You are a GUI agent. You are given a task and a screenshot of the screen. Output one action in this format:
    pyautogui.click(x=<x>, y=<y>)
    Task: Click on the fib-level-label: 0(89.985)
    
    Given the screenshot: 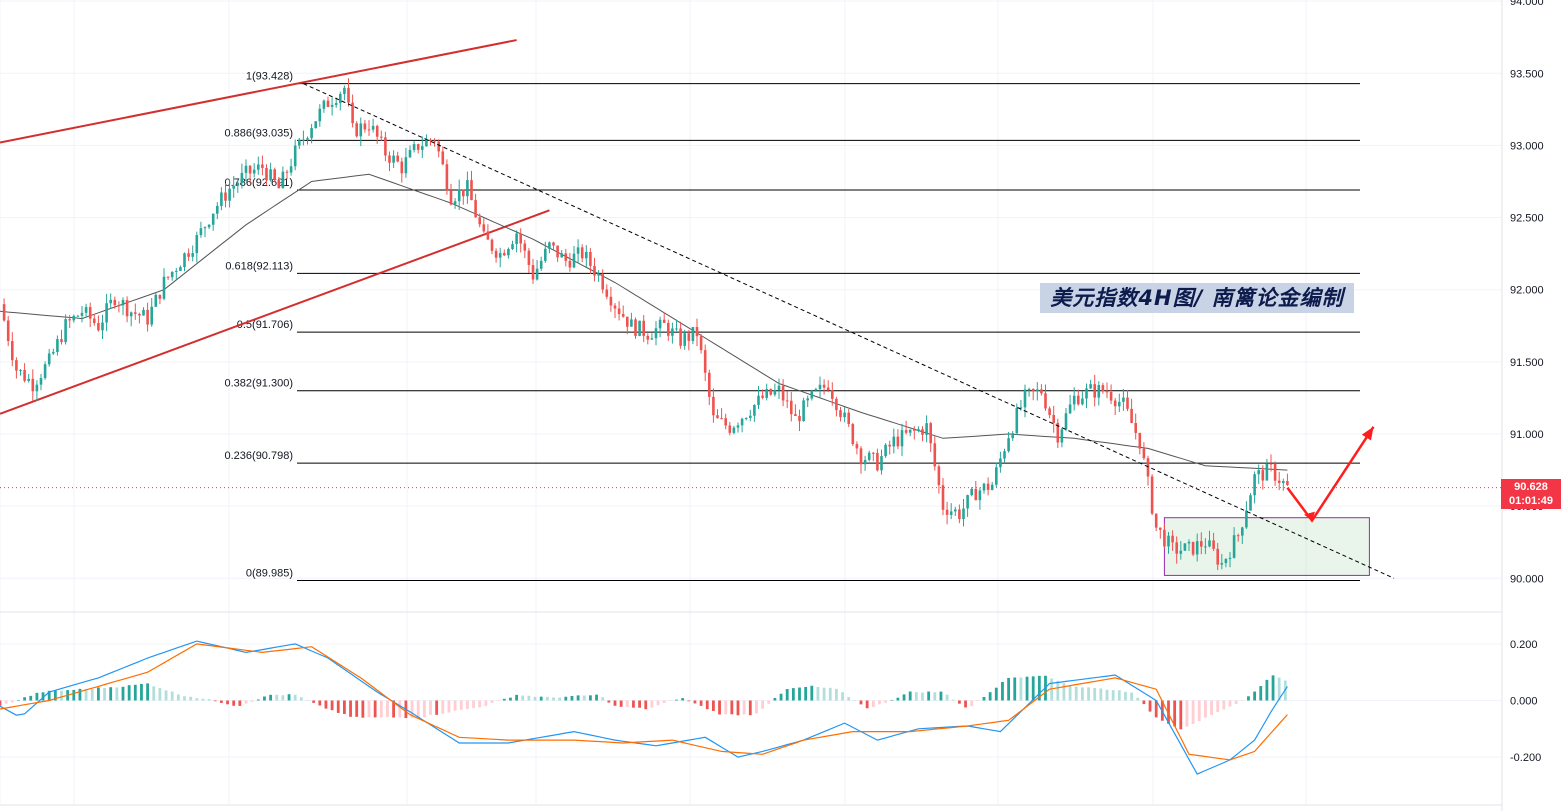 What is the action you would take?
    pyautogui.click(x=269, y=573)
    